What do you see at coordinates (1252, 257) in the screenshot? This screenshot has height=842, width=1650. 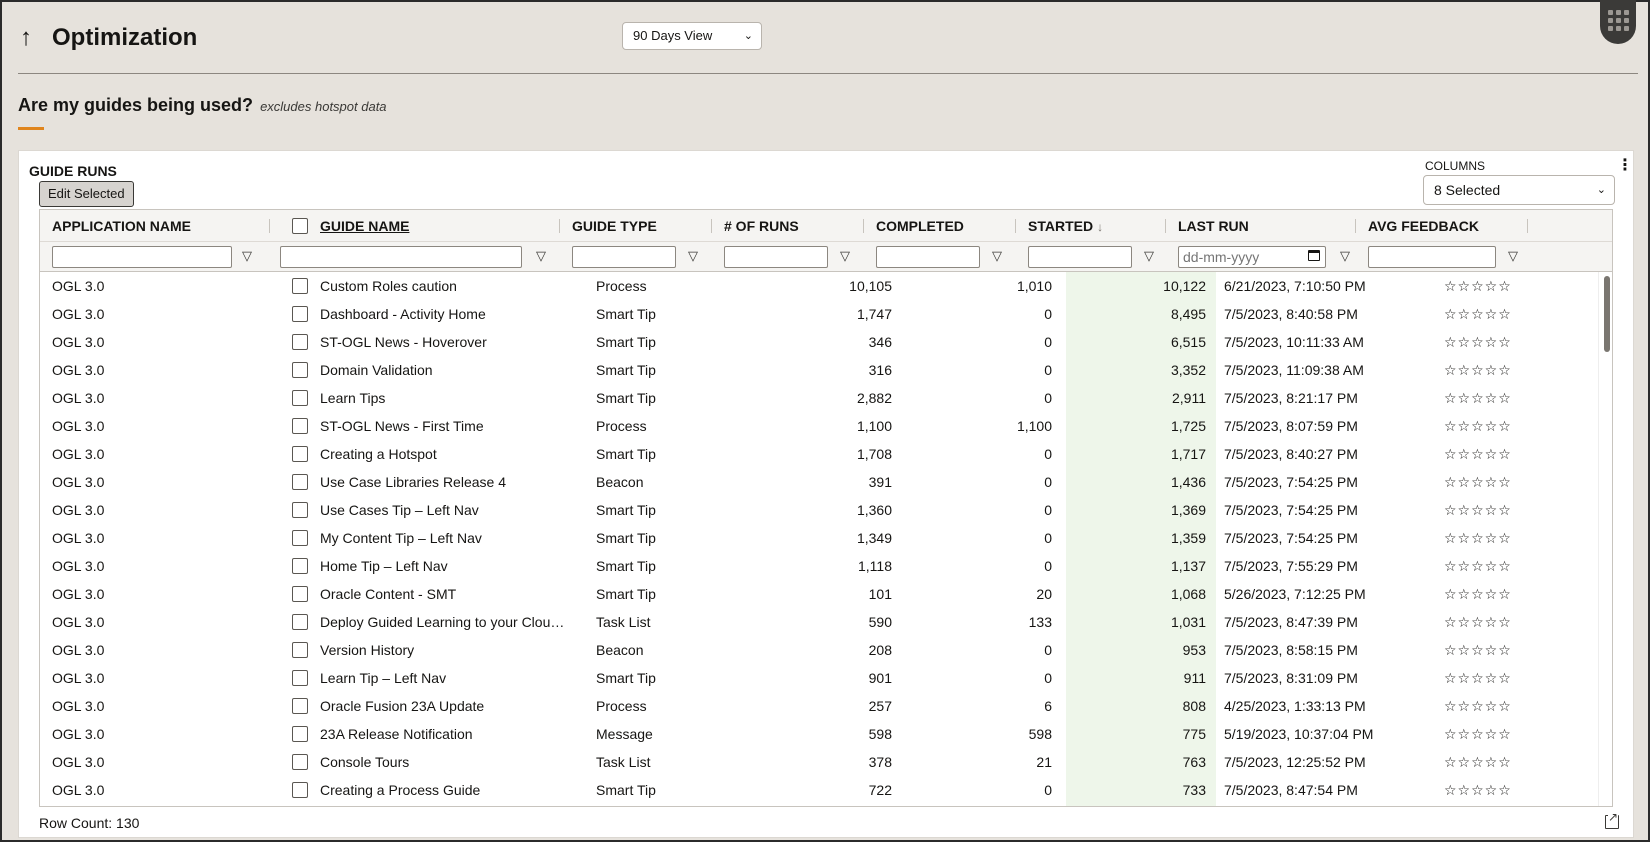 I see `filter-last-run-date-input` at bounding box center [1252, 257].